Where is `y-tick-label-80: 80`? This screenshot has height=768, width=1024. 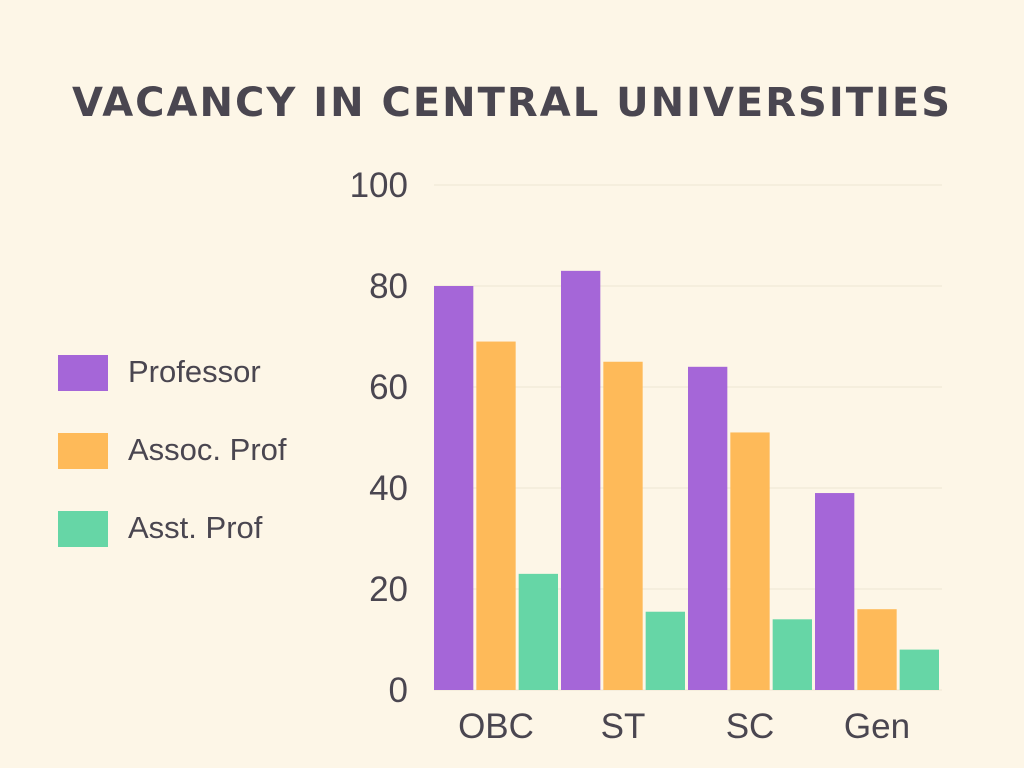
y-tick-label-80: 80 is located at coordinates (388, 286).